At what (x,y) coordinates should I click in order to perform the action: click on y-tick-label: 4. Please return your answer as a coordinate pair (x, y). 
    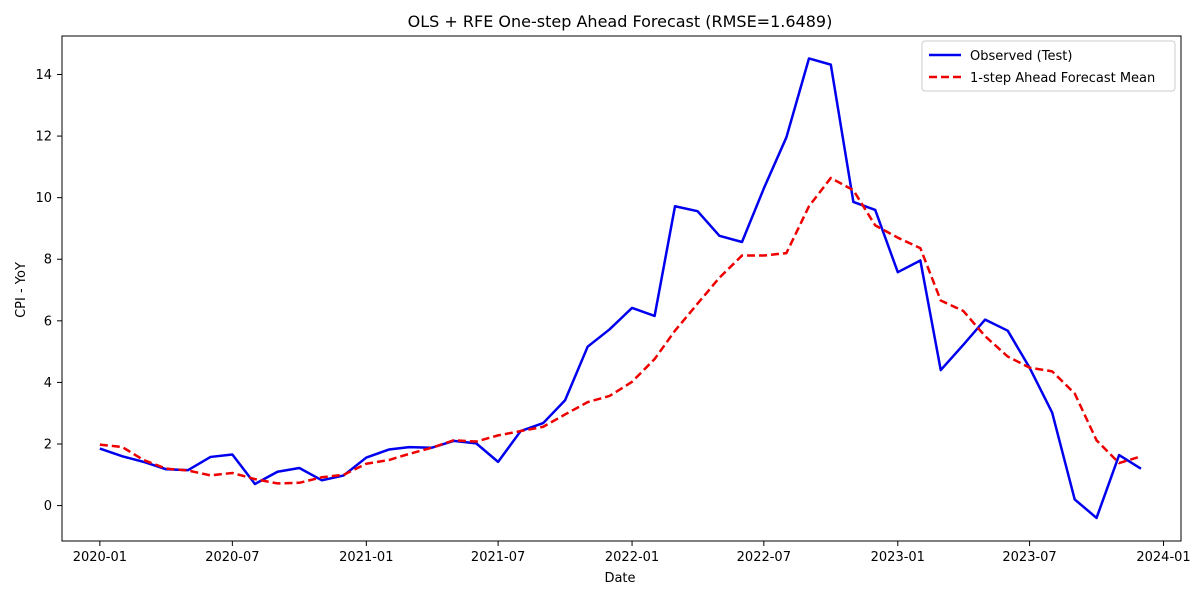
    Looking at the image, I should click on (48, 383).